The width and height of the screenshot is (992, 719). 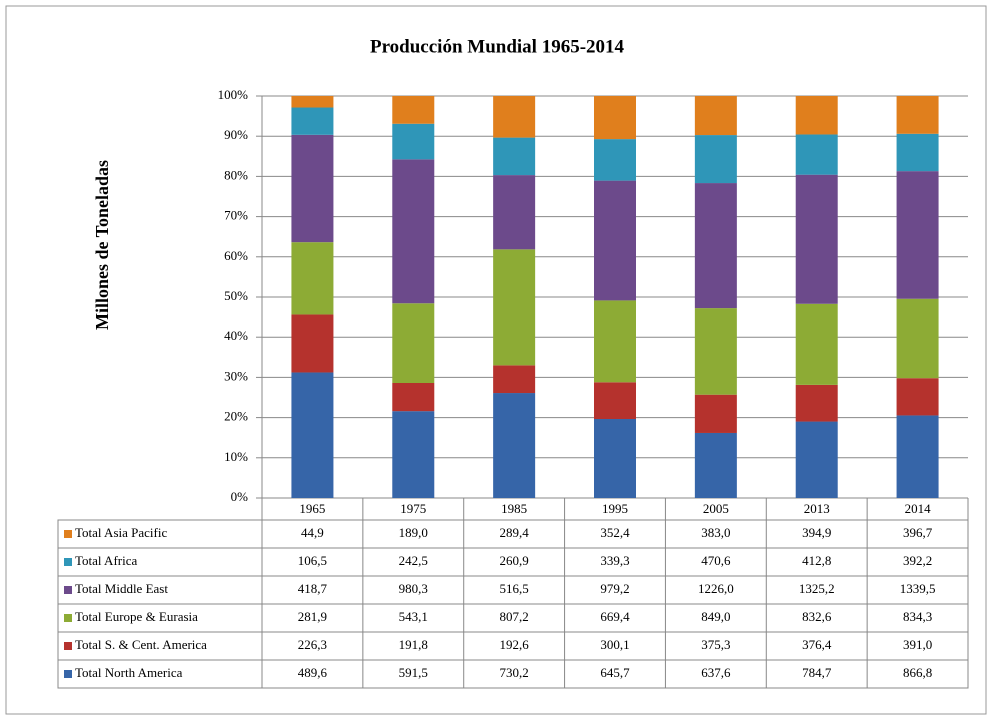 I want to click on chart-title: Producción Mundial 1965-2014, so click(x=497, y=46).